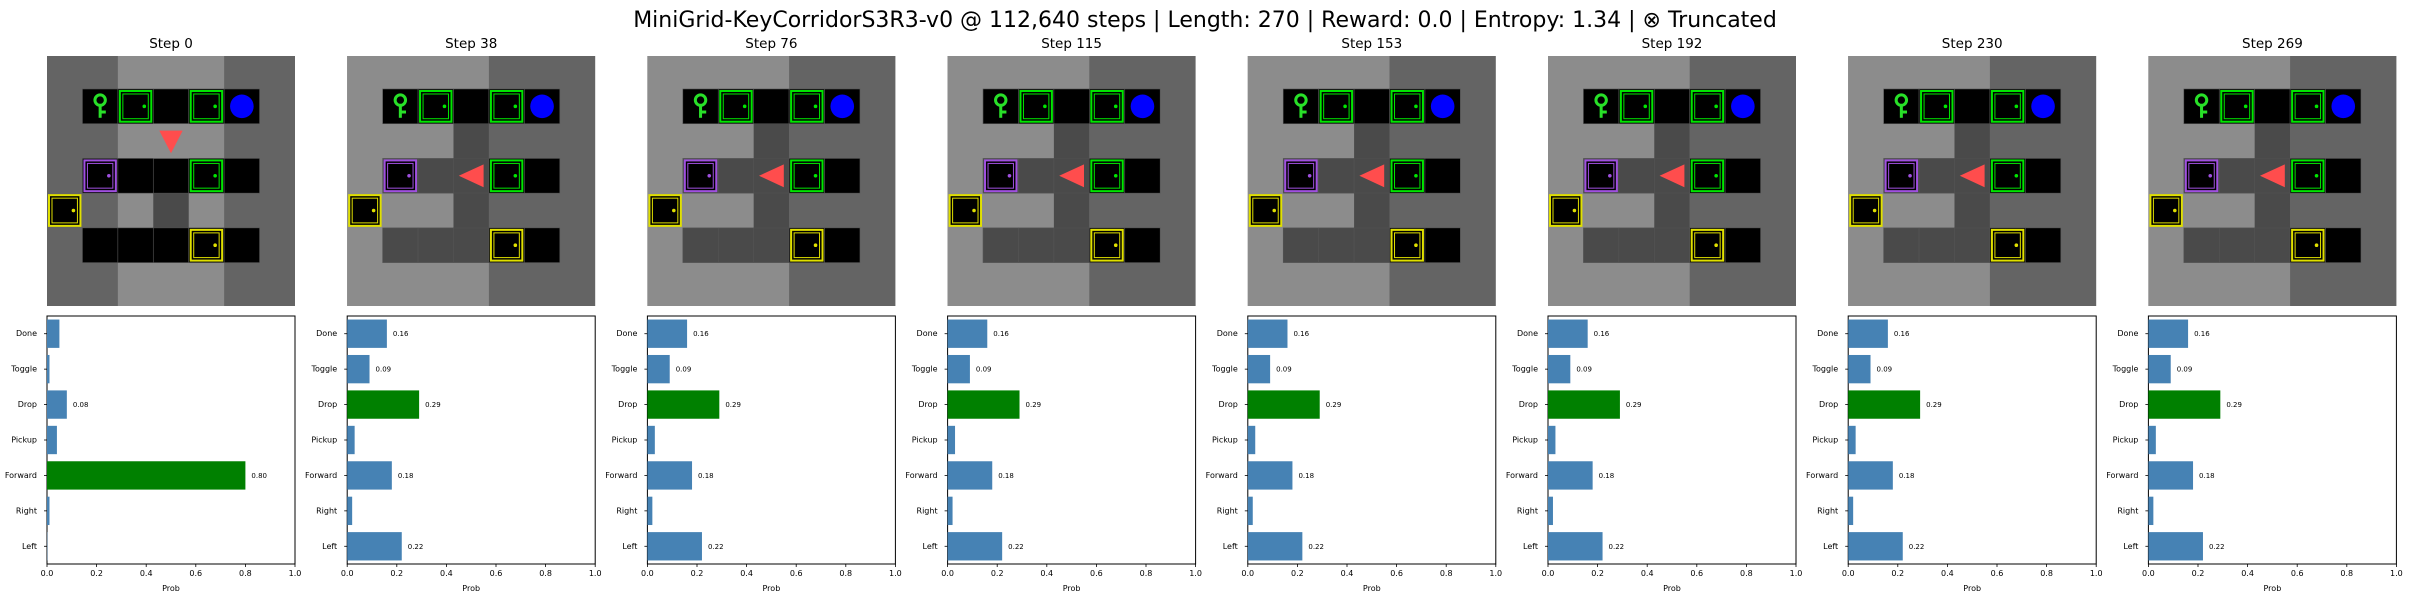  Describe the element at coordinates (406, 476) in the screenshot. I see `value-label: 0.18` at that location.